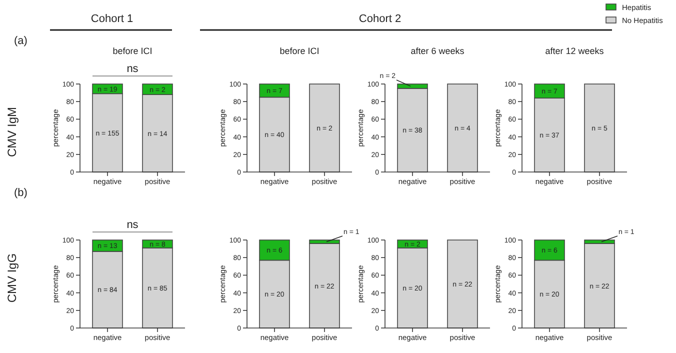  What do you see at coordinates (21, 41) in the screenshot?
I see `text: (a)` at bounding box center [21, 41].